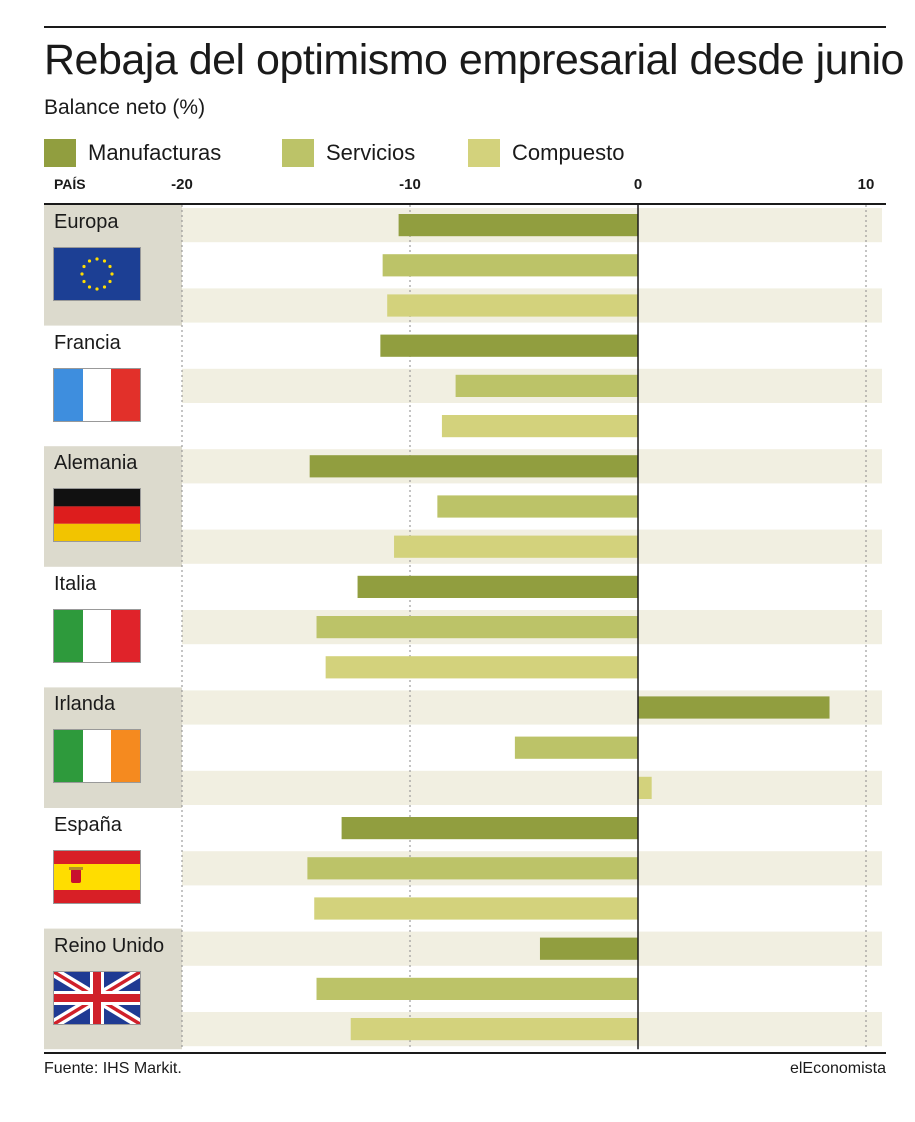 Image resolution: width=915 pixels, height=1122 pixels. Describe the element at coordinates (465, 153) in the screenshot. I see `legend: Manufacturas Servicios Compuesto` at that location.